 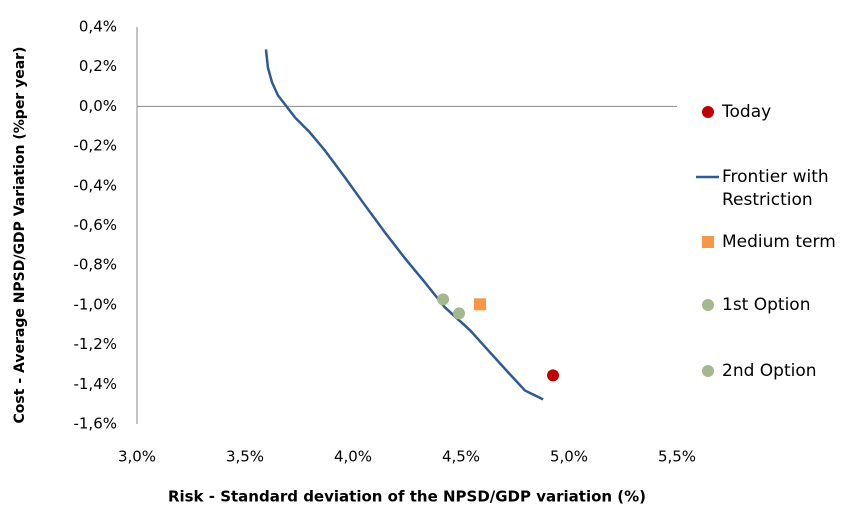 What do you see at coordinates (98, 27) in the screenshot?
I see `y-tick-label: 0,4%` at bounding box center [98, 27].